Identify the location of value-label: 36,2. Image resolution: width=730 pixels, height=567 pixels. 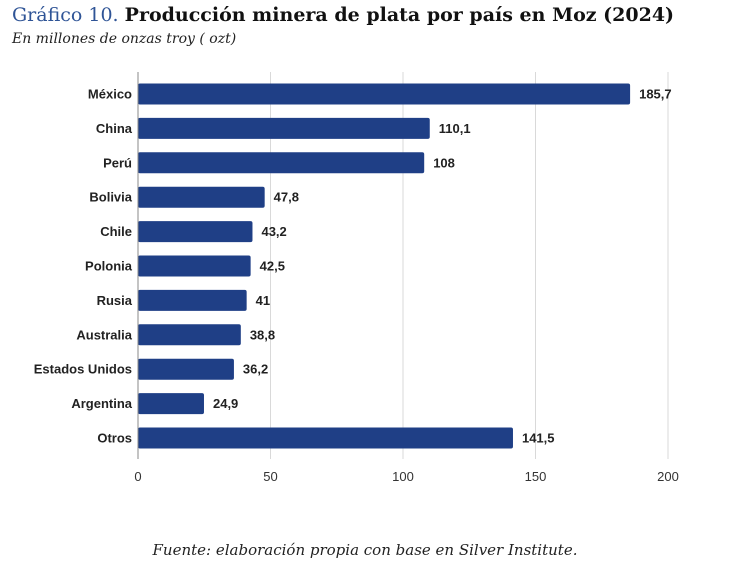
(255, 369).